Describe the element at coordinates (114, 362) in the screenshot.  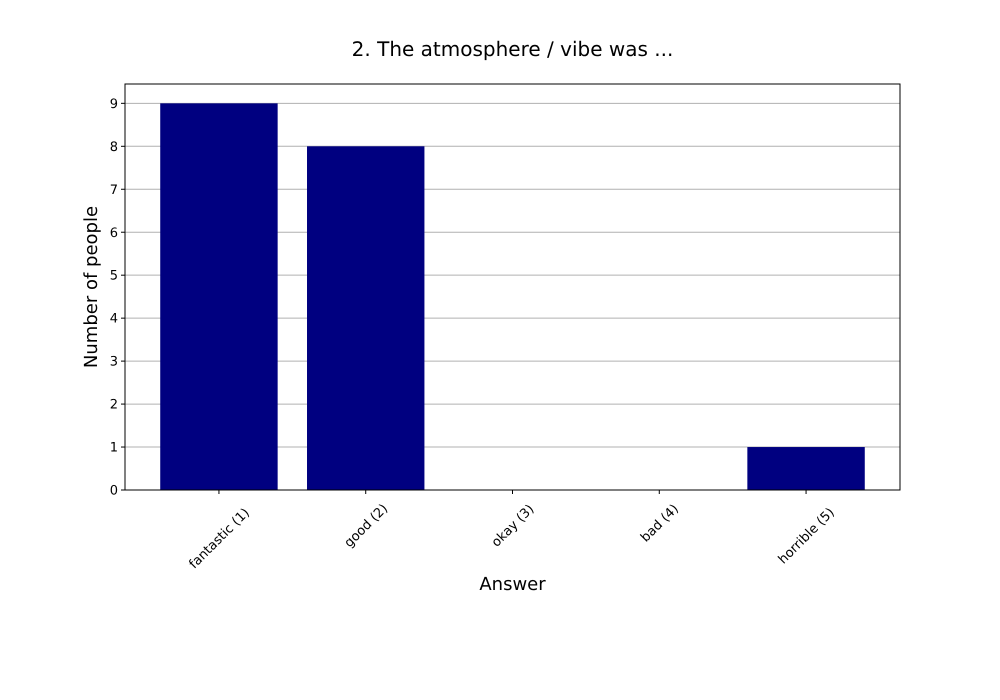
I see `y-tick-label: 3` at that location.